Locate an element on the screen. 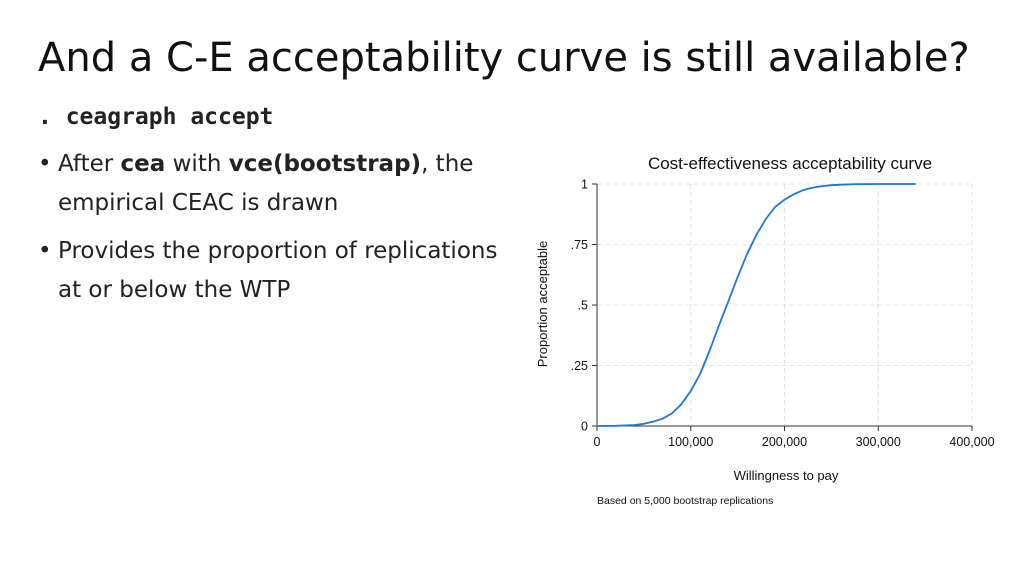 Image resolution: width=1024 pixels, height=575 pixels. x-tick-label: 0 is located at coordinates (597, 442).